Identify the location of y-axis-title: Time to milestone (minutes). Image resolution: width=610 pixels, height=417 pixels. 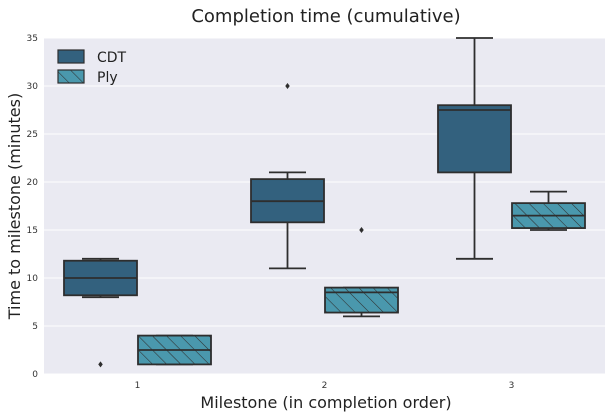
(14, 206).